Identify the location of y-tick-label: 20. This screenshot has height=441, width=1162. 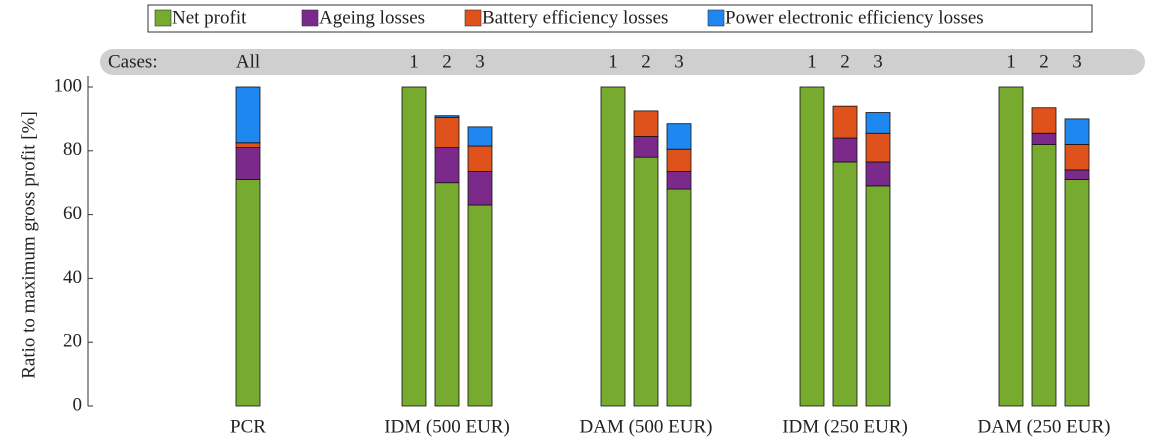
(72, 341).